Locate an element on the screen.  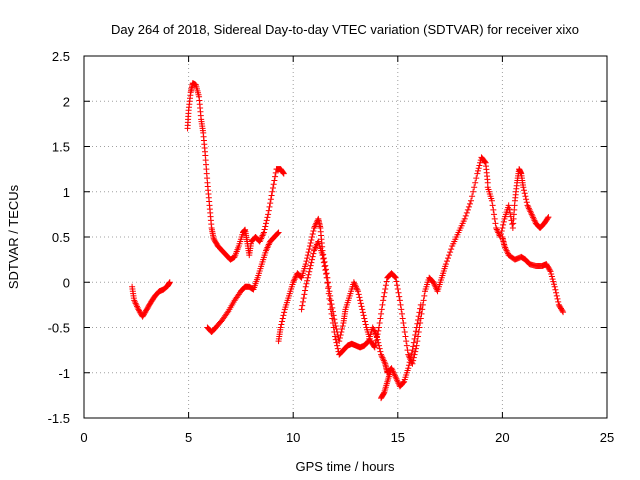
y-axis-label: SDTVAR / TECUs is located at coordinates (13, 236).